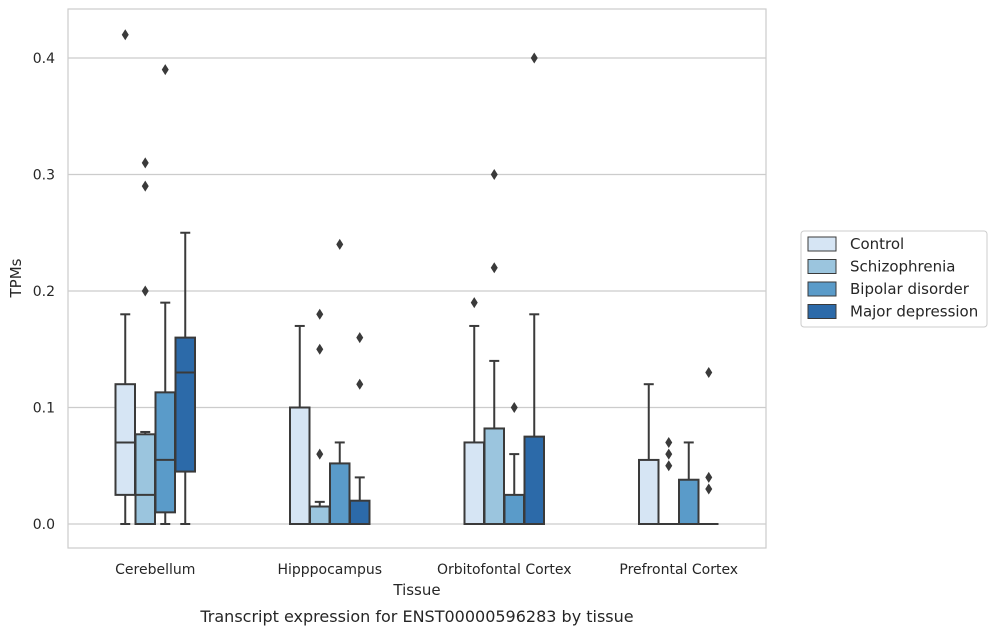 The width and height of the screenshot is (997, 634). Describe the element at coordinates (44, 176) in the screenshot. I see `y-tick-label: 0.3` at that location.